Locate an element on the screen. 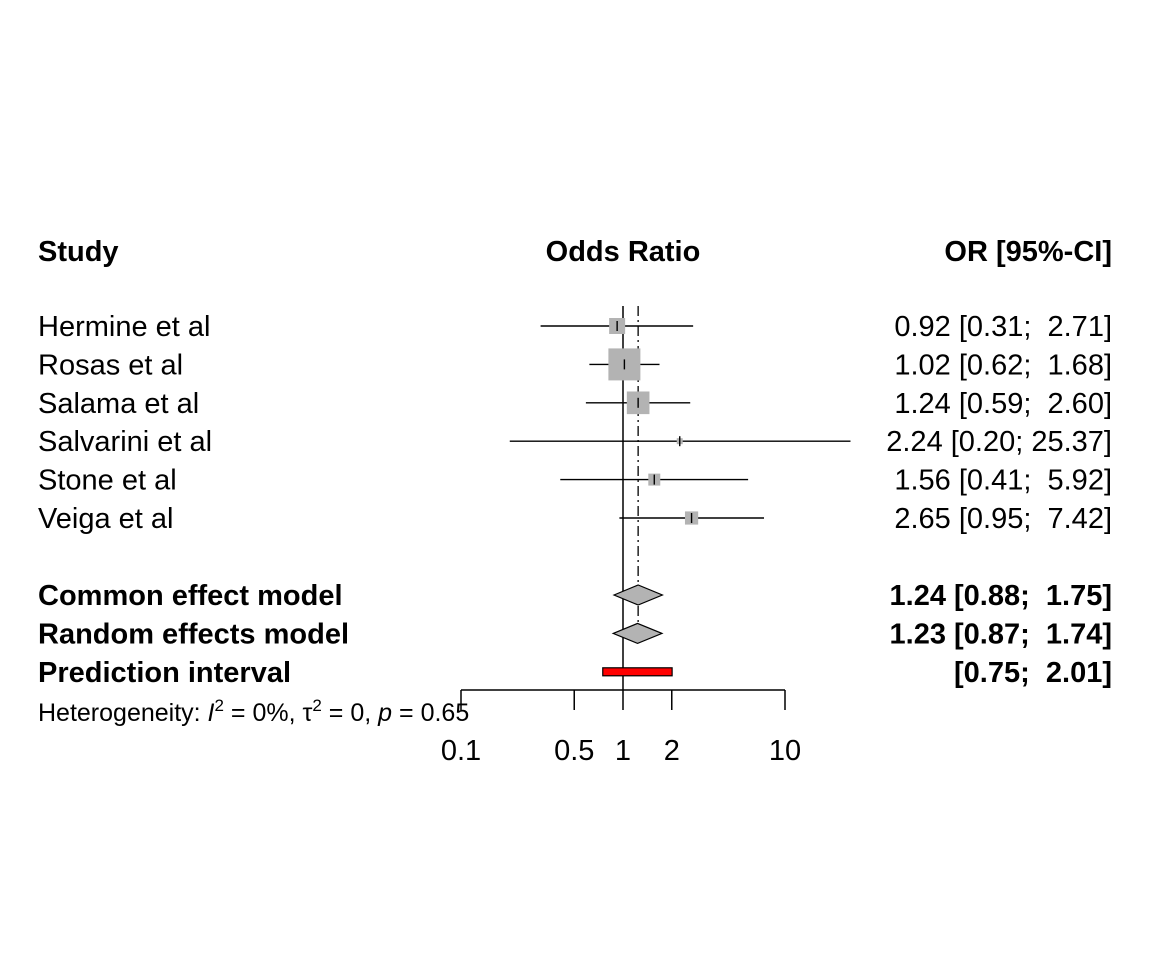 This screenshot has width=1152, height=960. study-ci-text: 1.56 [0.41; 5.92] is located at coordinates (1003, 481).